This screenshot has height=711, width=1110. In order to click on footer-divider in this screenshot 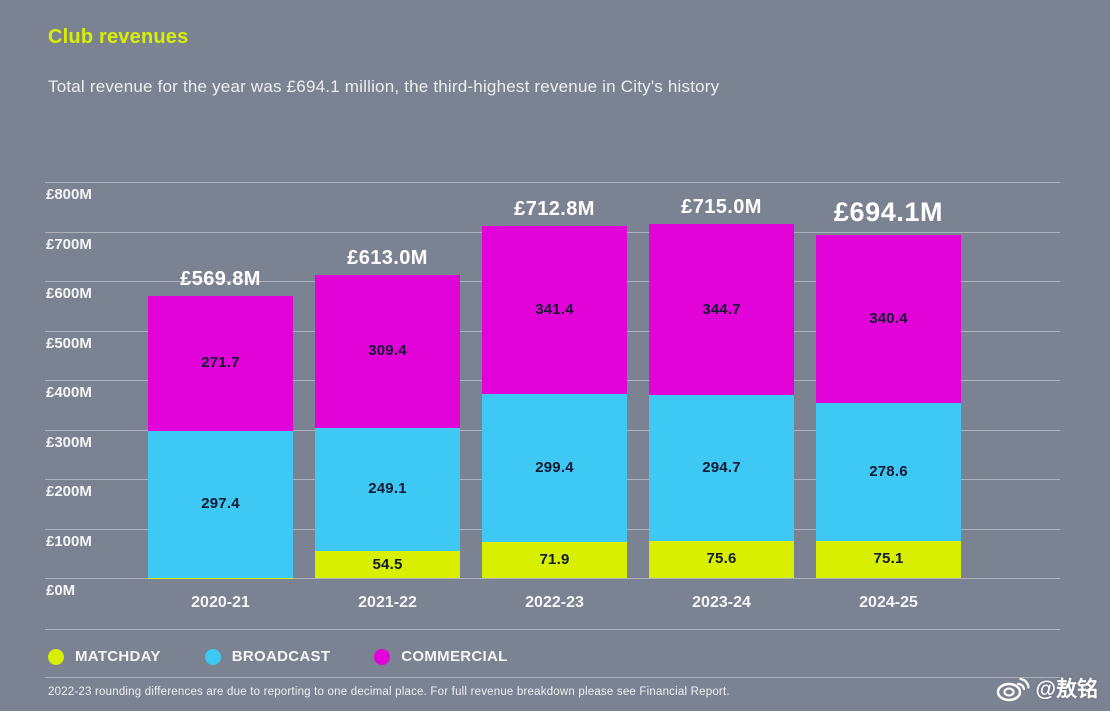, I will do `click(552, 677)`.